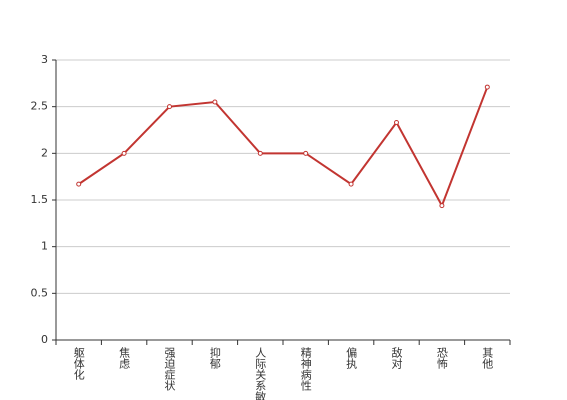 Image resolution: width=567 pixels, height=400 pixels. What do you see at coordinates (78, 364) in the screenshot?
I see `x-tick-label: 躯体化` at bounding box center [78, 364].